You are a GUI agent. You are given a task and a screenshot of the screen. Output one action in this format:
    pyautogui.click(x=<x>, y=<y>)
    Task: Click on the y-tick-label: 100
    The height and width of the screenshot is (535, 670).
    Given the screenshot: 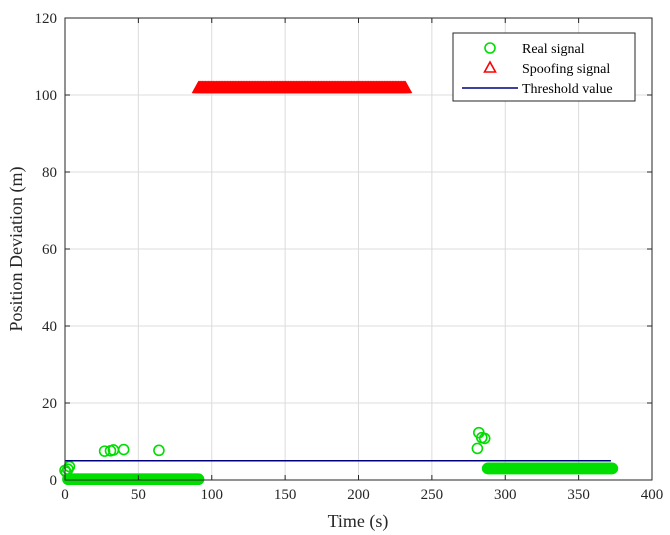 What is the action you would take?
    pyautogui.click(x=46, y=96)
    